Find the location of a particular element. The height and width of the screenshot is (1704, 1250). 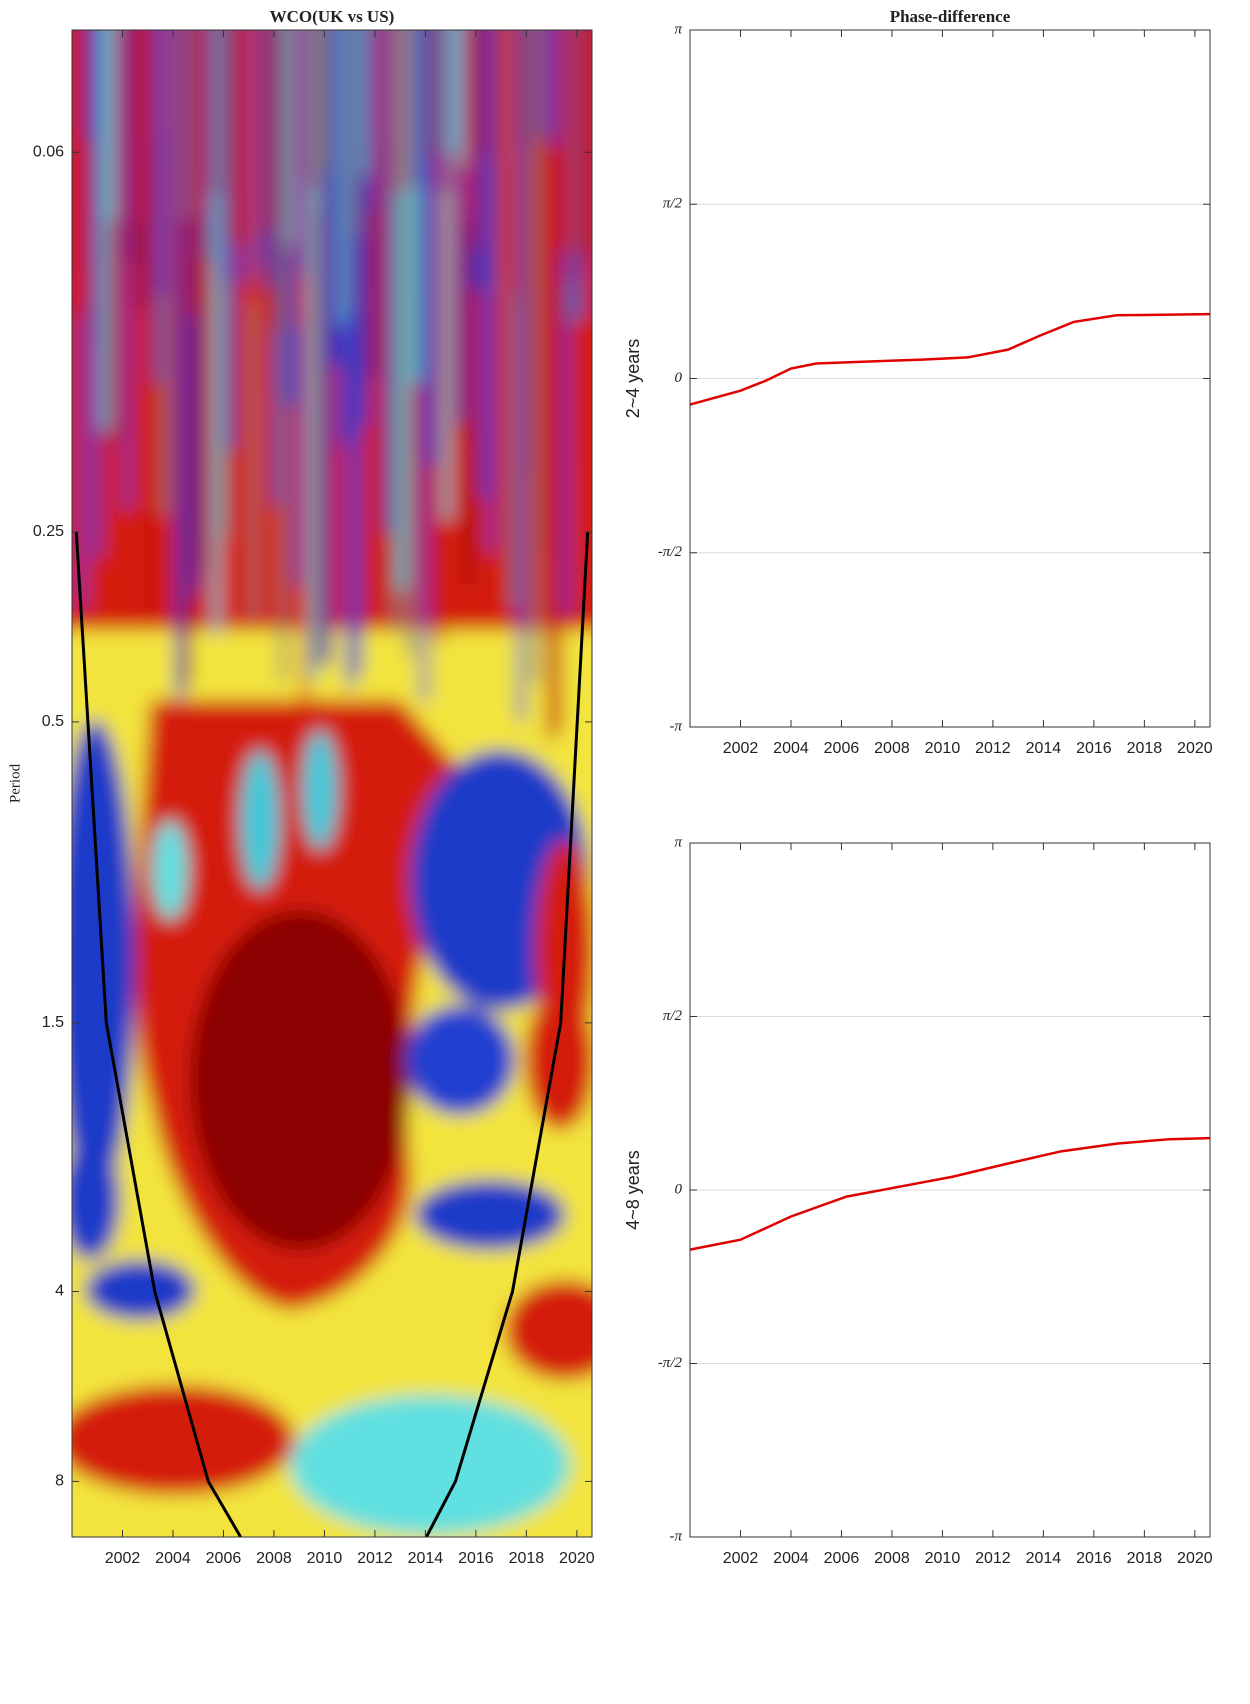

x-tick-label: 2012 is located at coordinates (993, 748).